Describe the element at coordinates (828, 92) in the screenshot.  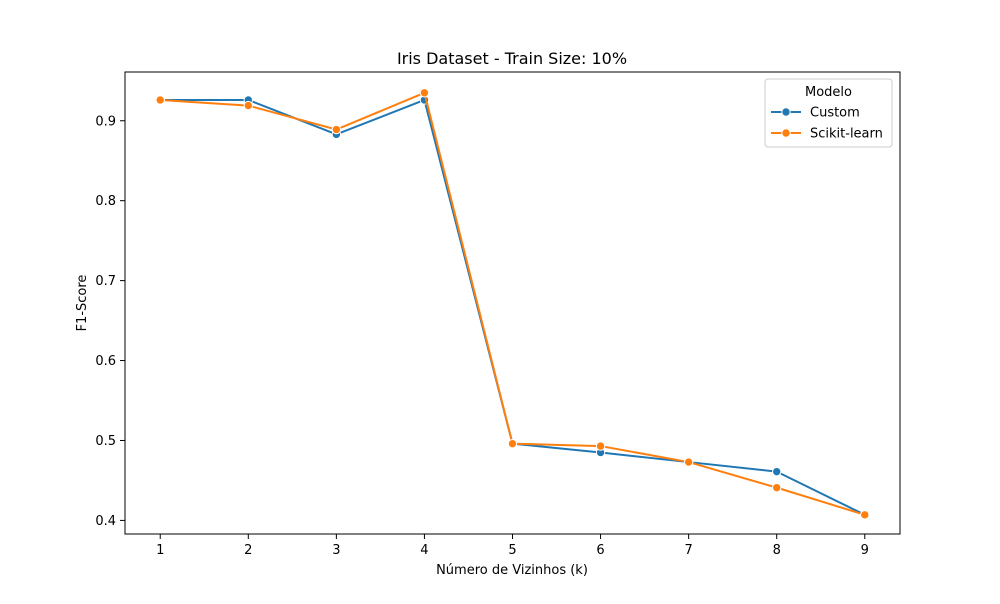
I see `legend-title: Modelo` at that location.